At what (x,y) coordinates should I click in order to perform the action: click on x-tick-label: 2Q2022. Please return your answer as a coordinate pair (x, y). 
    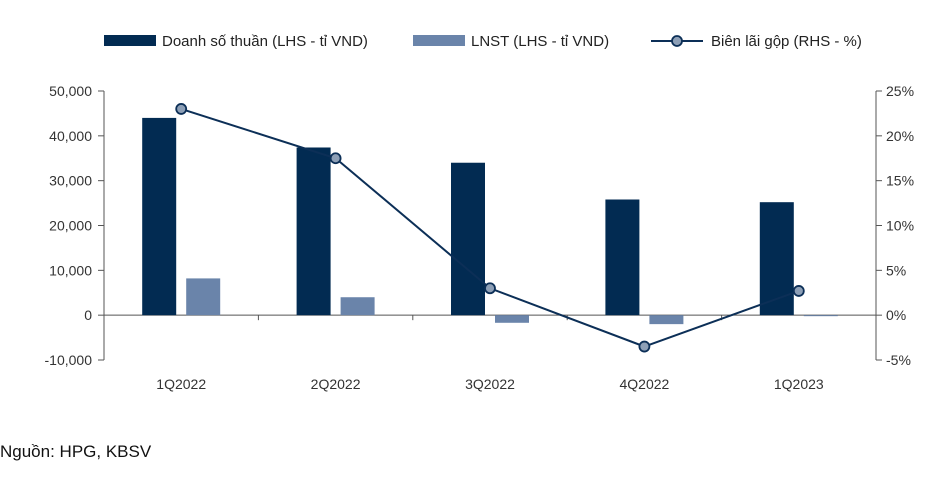
    Looking at the image, I should click on (336, 384).